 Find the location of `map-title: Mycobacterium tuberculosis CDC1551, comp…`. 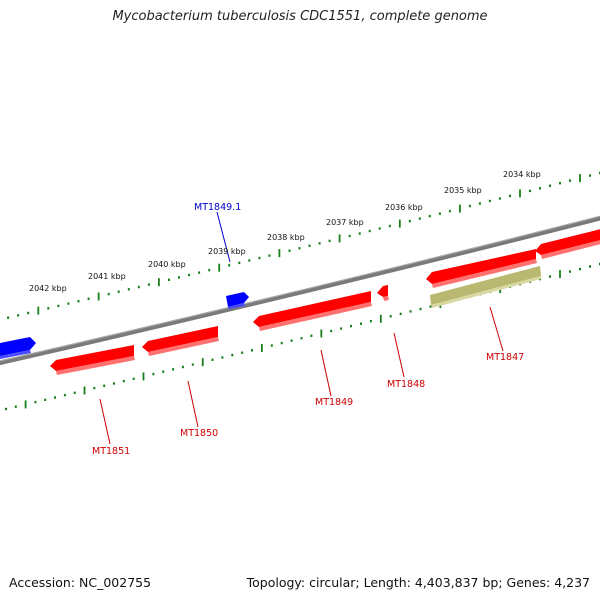

map-title: Mycobacterium tuberculosis CDC1551, comp… is located at coordinates (300, 16).